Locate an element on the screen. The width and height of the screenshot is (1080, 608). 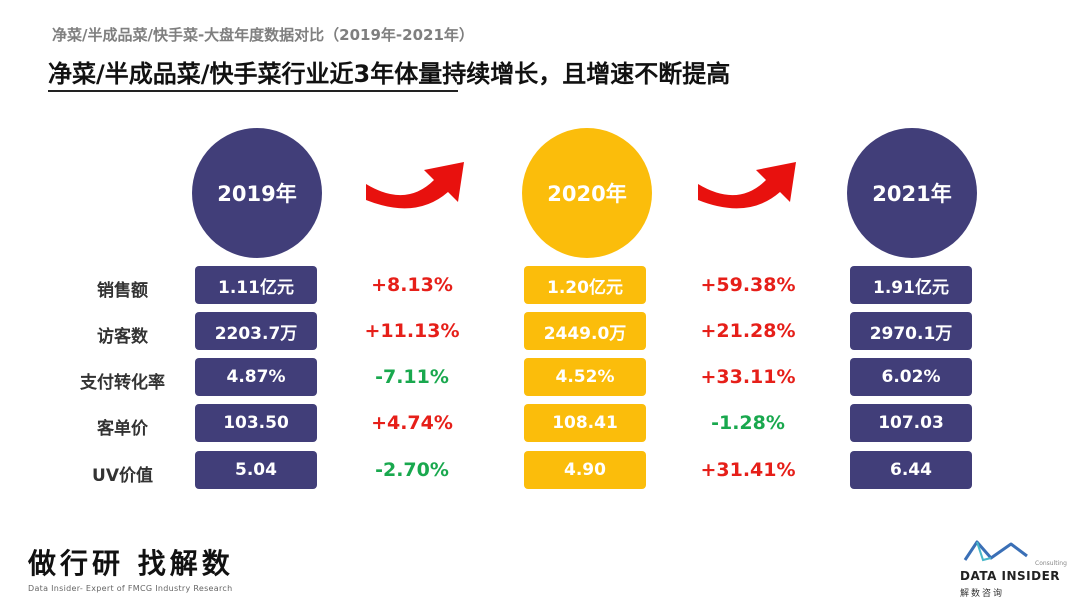
growth-2021-uv-value: +31.41% is located at coordinates (748, 470).